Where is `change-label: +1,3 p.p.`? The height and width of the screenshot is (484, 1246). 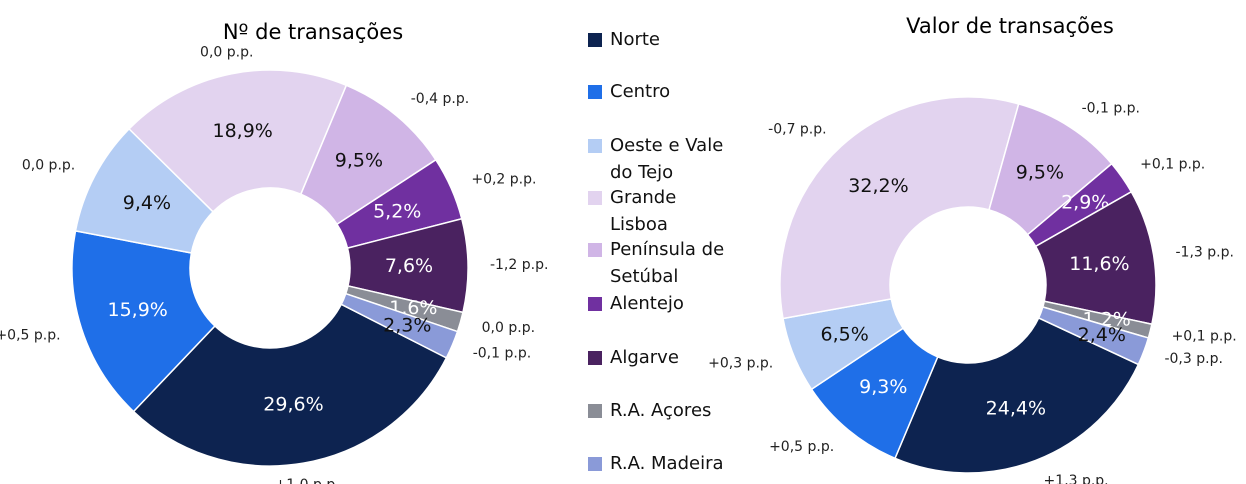
change-label: +1,3 p.p. is located at coordinates (1076, 478).